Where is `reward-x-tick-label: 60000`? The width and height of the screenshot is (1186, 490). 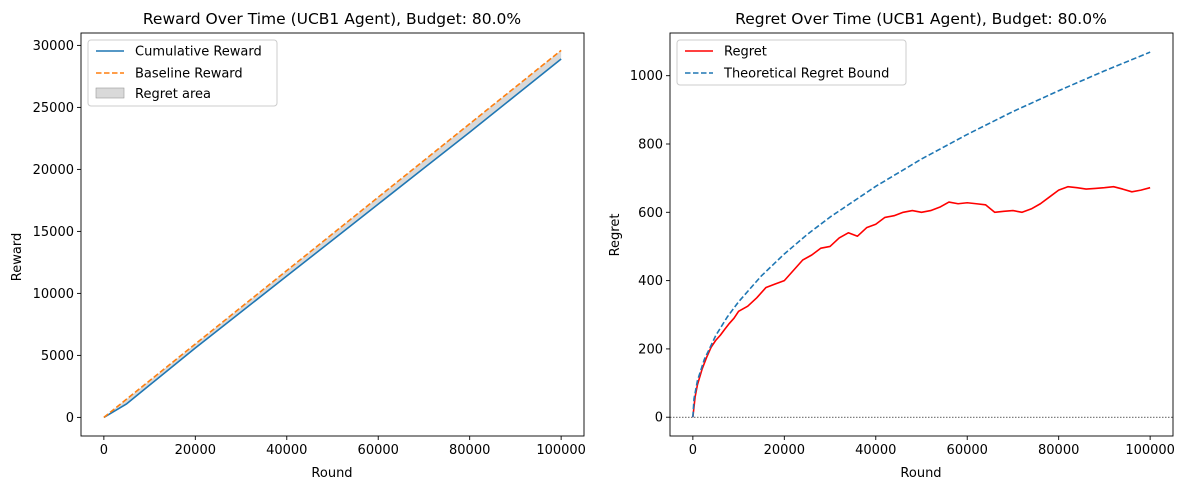 reward-x-tick-label: 60000 is located at coordinates (378, 450).